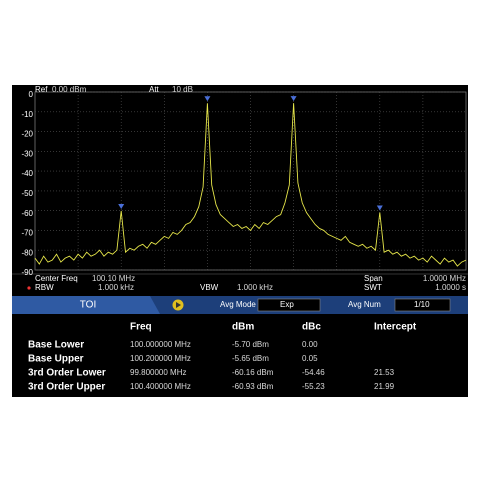  I want to click on rbw-indicator, so click(29, 288).